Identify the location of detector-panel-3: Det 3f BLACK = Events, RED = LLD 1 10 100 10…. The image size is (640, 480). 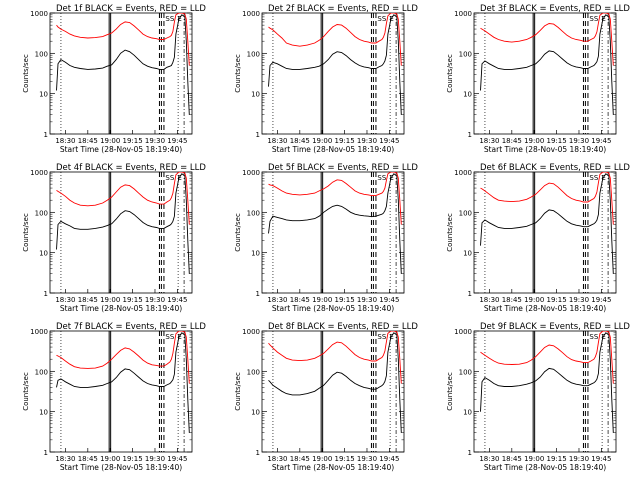
(538, 79).